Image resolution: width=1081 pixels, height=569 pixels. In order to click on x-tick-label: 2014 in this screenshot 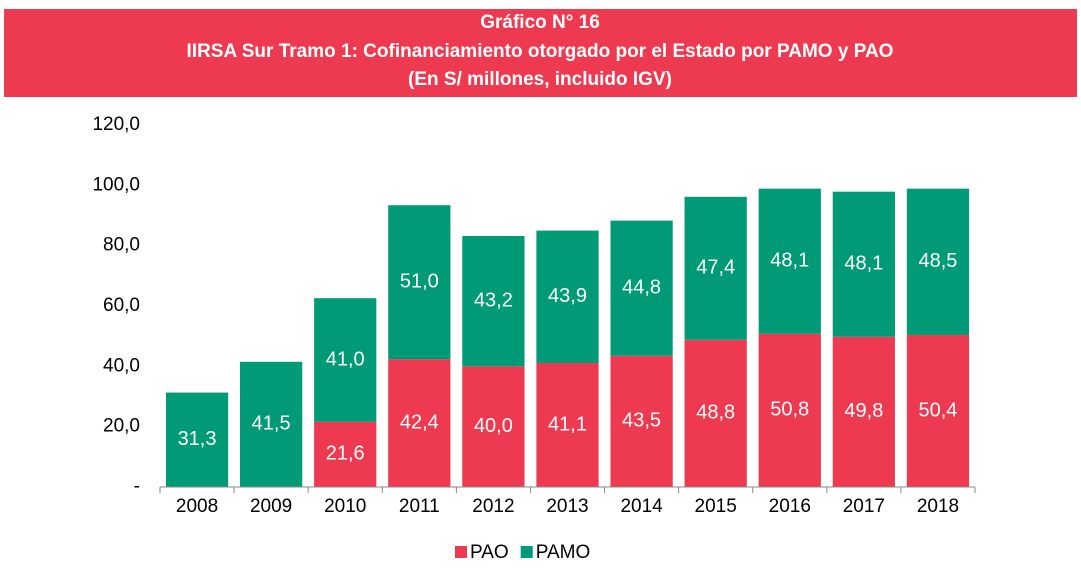, I will do `click(641, 506)`.